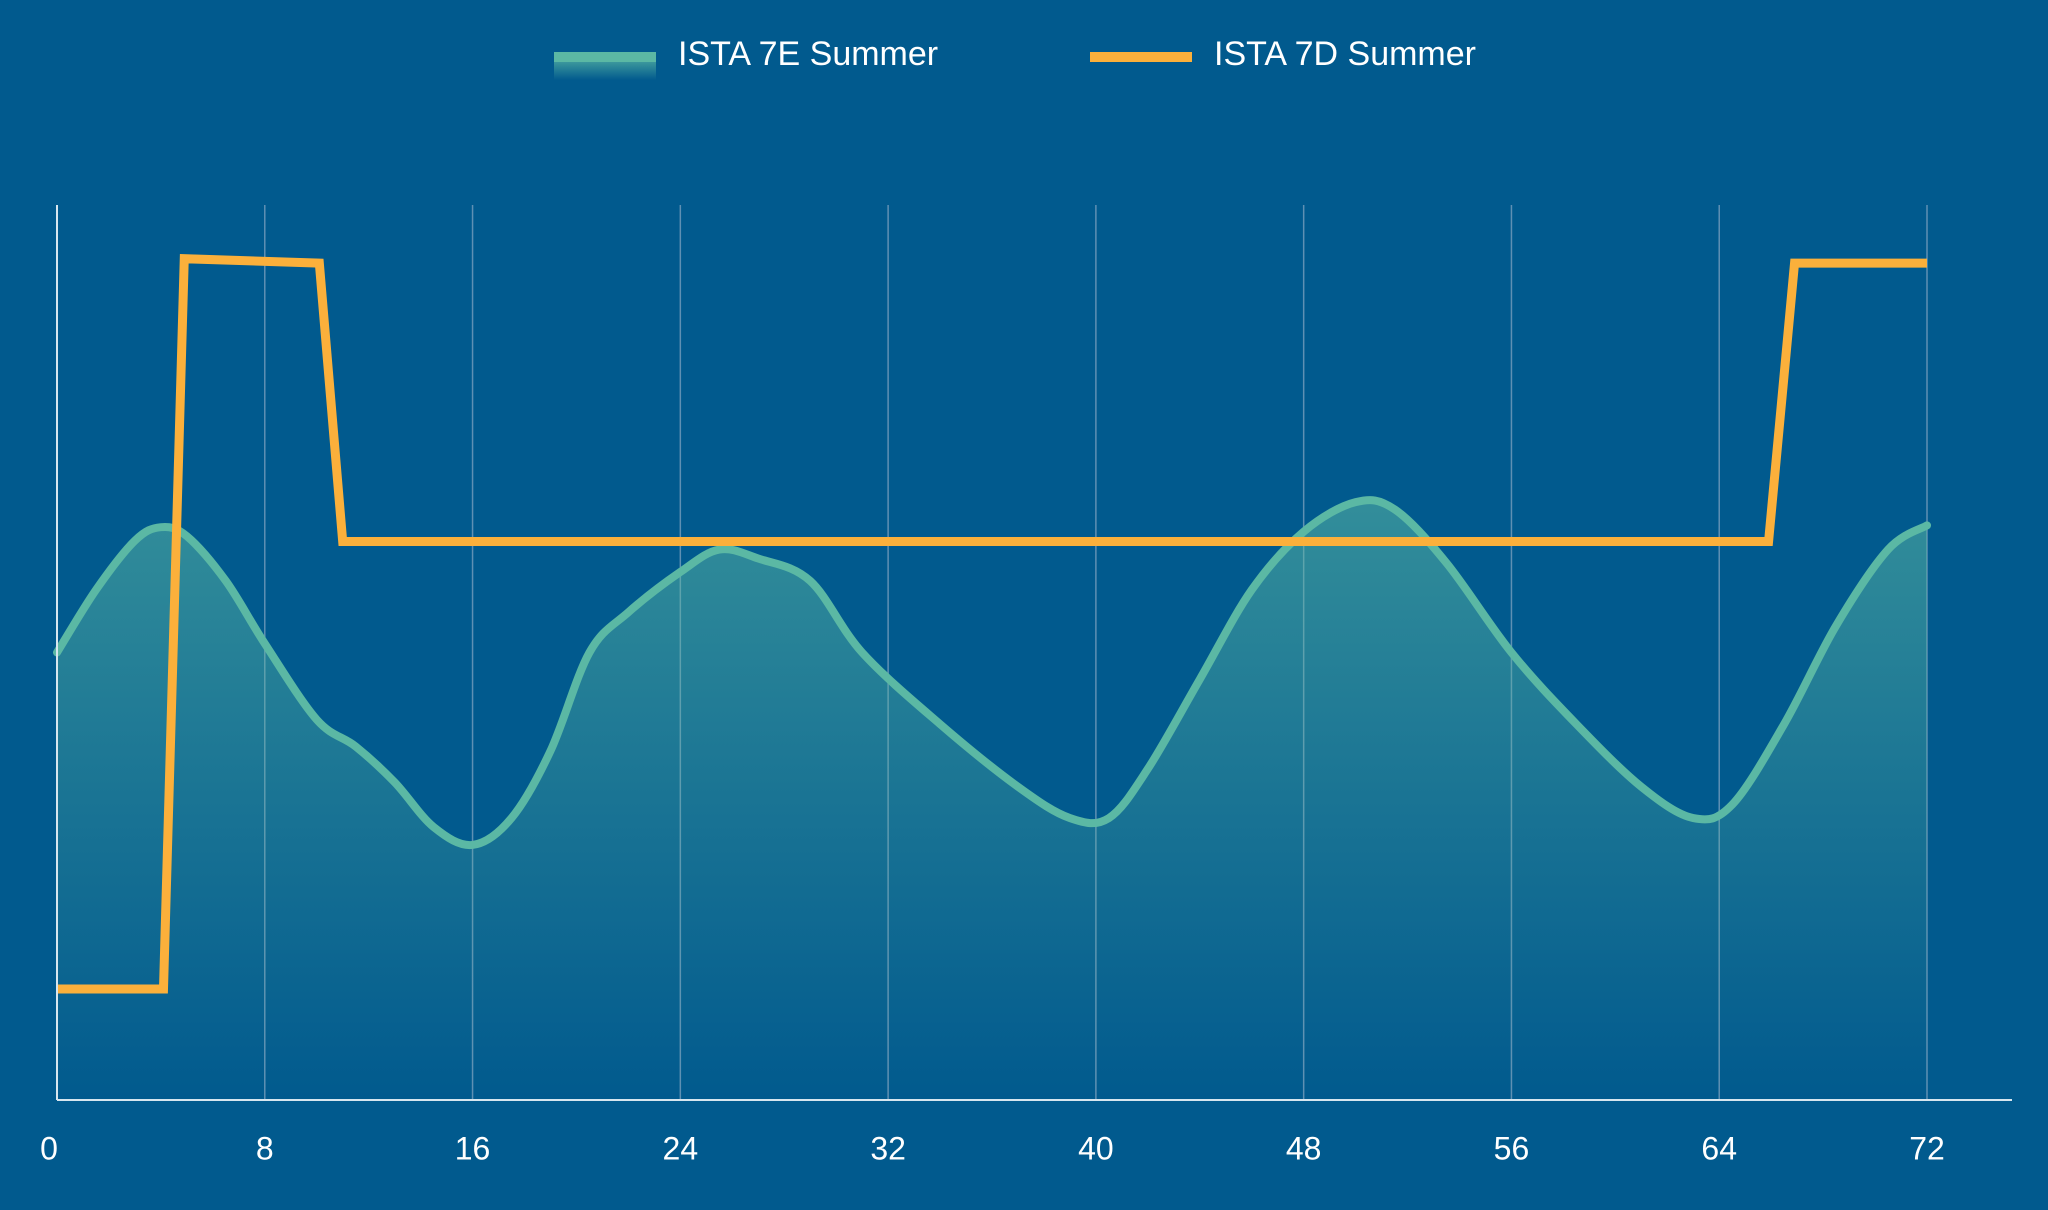 This screenshot has width=2048, height=1210. Describe the element at coordinates (1927, 1148) in the screenshot. I see `x-tick-label-72: 72` at that location.